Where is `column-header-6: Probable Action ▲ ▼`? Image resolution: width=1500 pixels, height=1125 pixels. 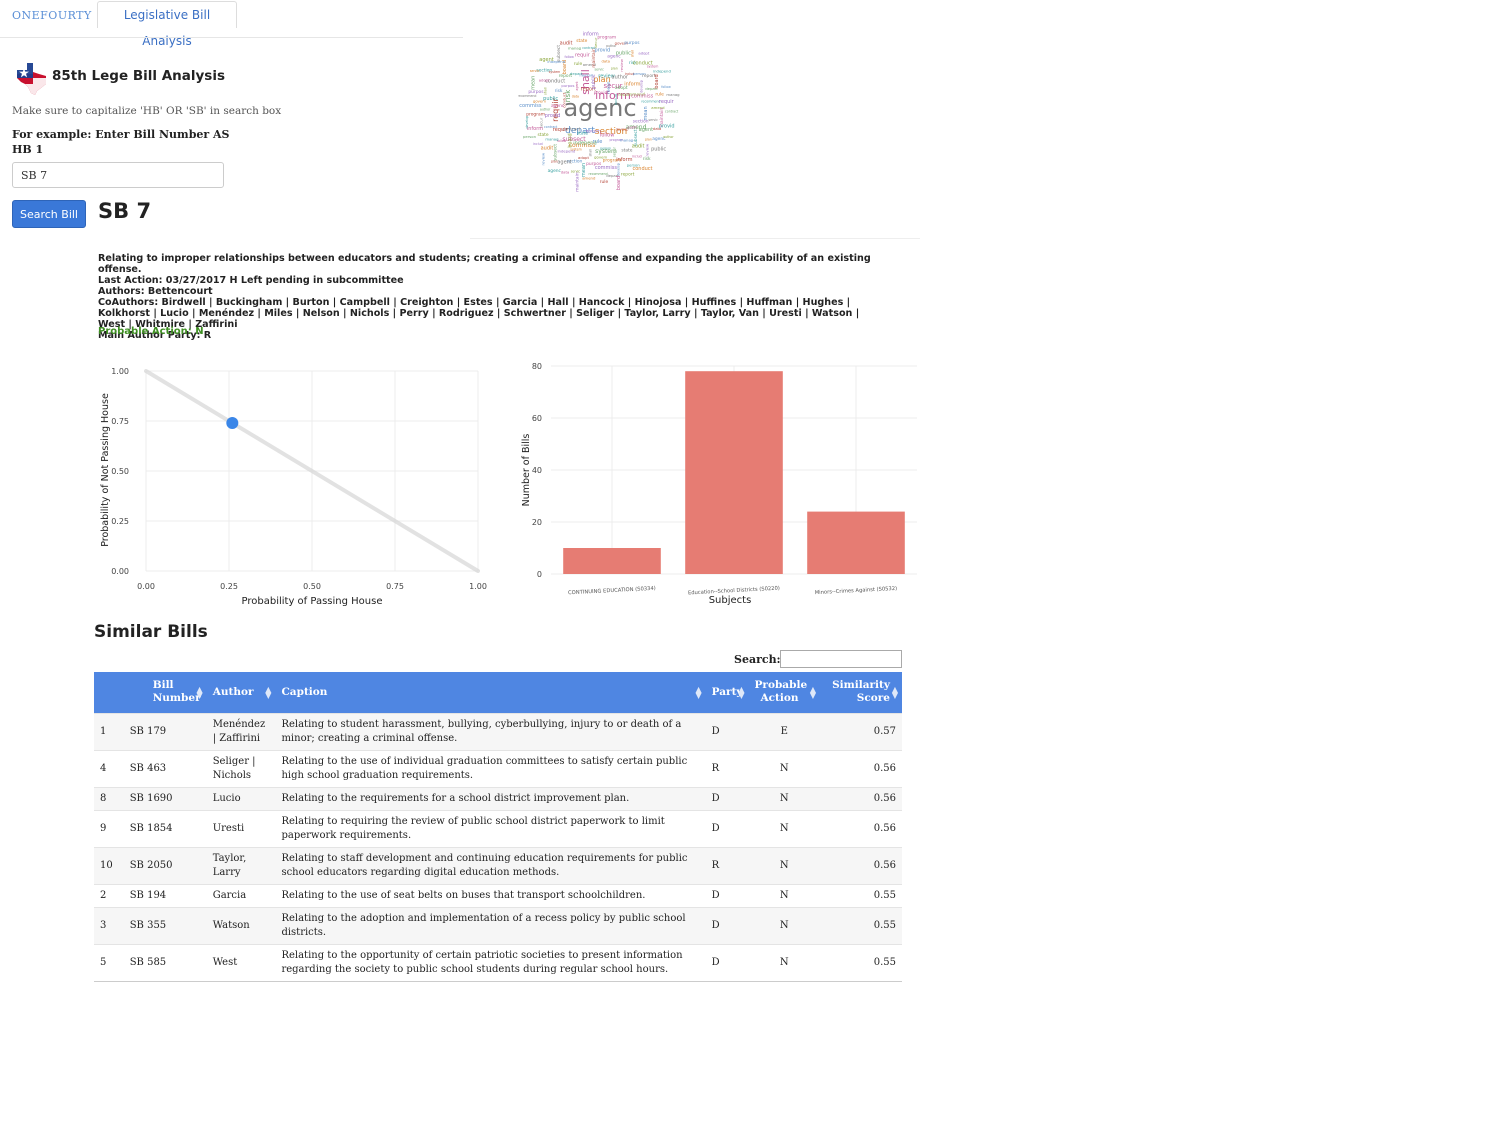
column-header-6: Probable Action ▲ ▼ is located at coordinates (784, 692).